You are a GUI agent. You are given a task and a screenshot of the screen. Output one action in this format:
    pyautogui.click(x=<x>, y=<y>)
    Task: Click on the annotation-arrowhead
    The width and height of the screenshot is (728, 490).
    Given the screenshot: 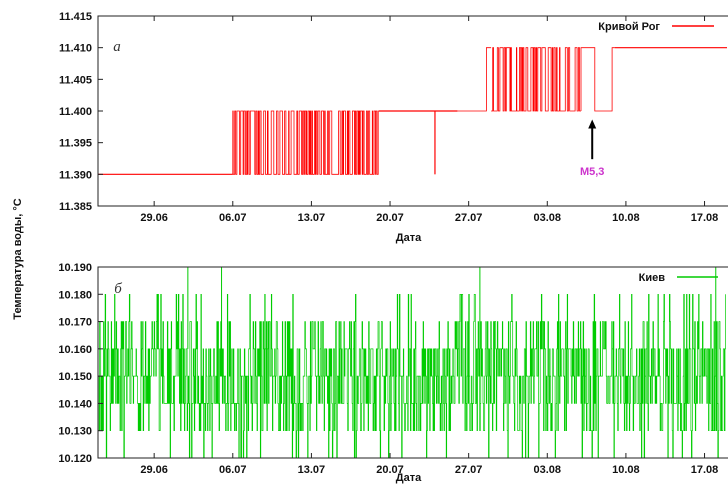 What is the action you would take?
    pyautogui.click(x=592, y=124)
    